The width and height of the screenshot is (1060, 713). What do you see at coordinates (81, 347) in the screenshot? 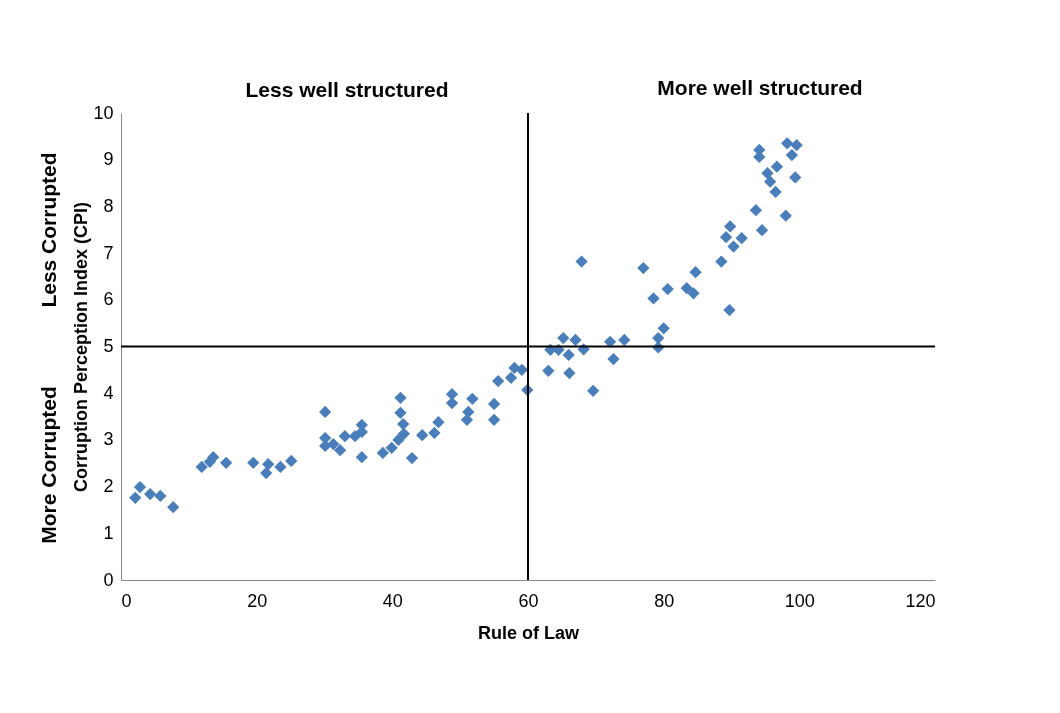
I see `y-axis-title: Corruption Perception Index (CPI)` at bounding box center [81, 347].